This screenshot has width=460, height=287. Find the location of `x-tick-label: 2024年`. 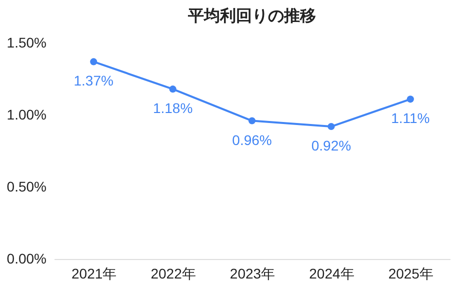

x-tick-label: 2024年 is located at coordinates (331, 274).